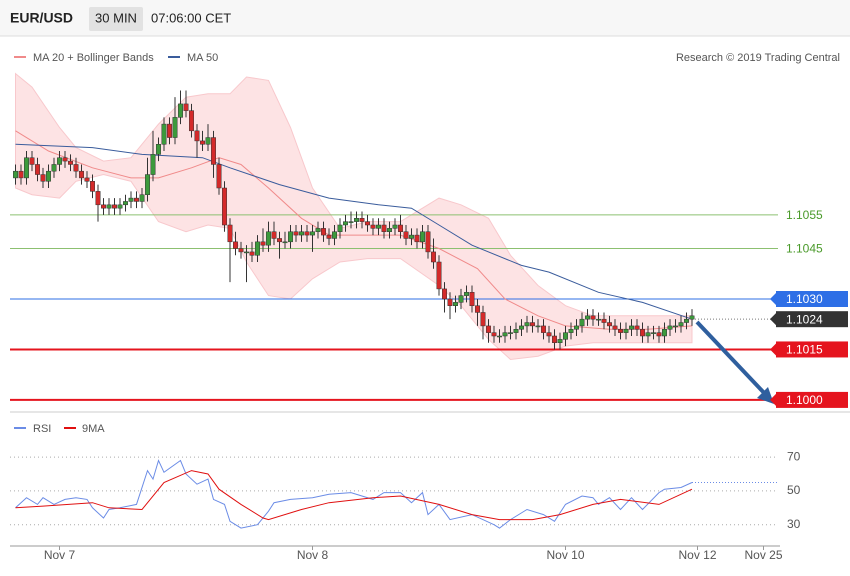 This screenshot has height=576, width=850. I want to click on credit: Research © 2019 Trading Central, so click(758, 58).